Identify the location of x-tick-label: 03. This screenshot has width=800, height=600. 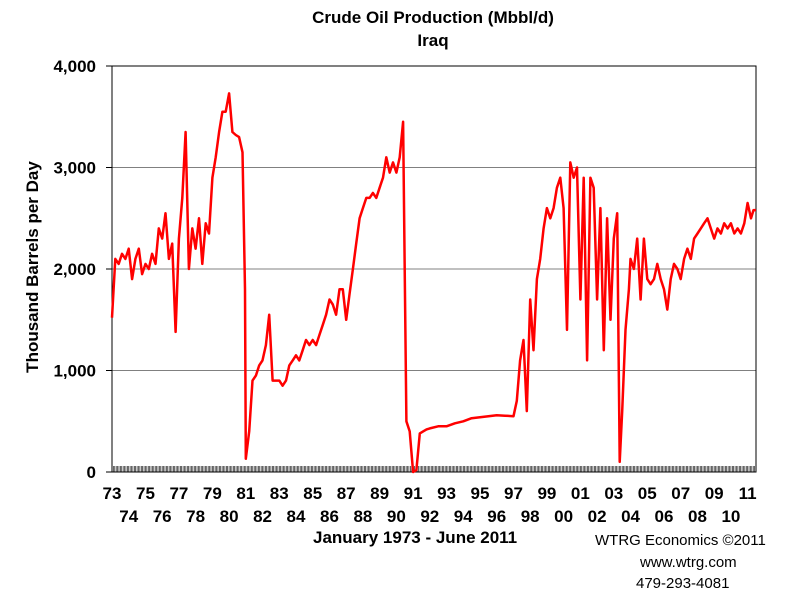
(613, 493).